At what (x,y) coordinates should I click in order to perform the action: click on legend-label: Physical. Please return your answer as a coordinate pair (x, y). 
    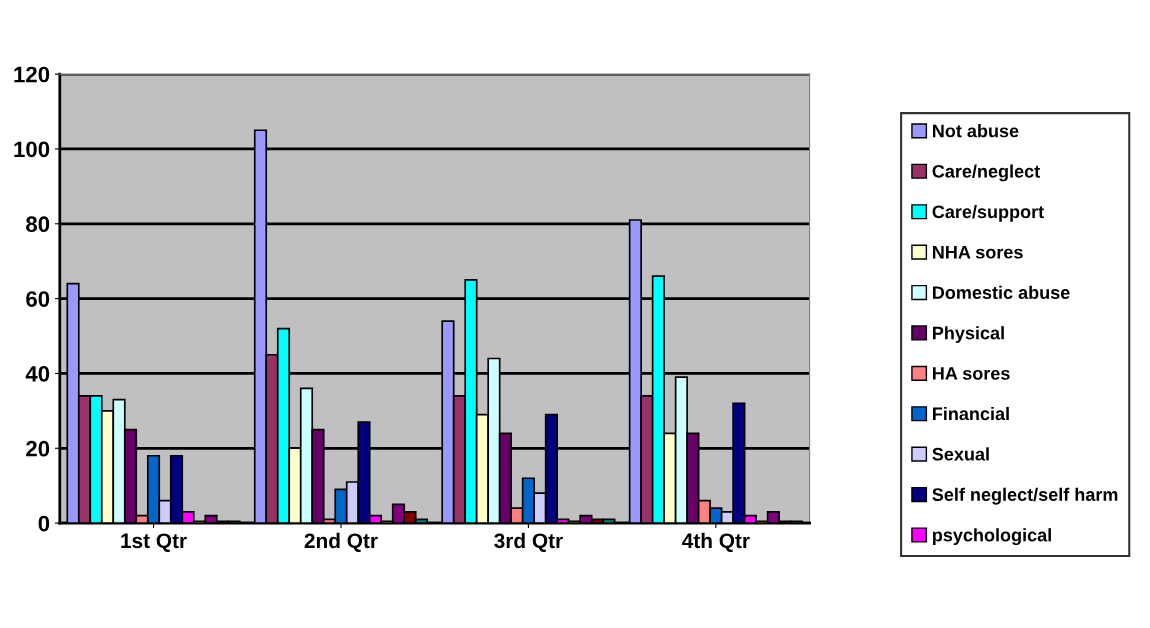
    Looking at the image, I should click on (968, 334).